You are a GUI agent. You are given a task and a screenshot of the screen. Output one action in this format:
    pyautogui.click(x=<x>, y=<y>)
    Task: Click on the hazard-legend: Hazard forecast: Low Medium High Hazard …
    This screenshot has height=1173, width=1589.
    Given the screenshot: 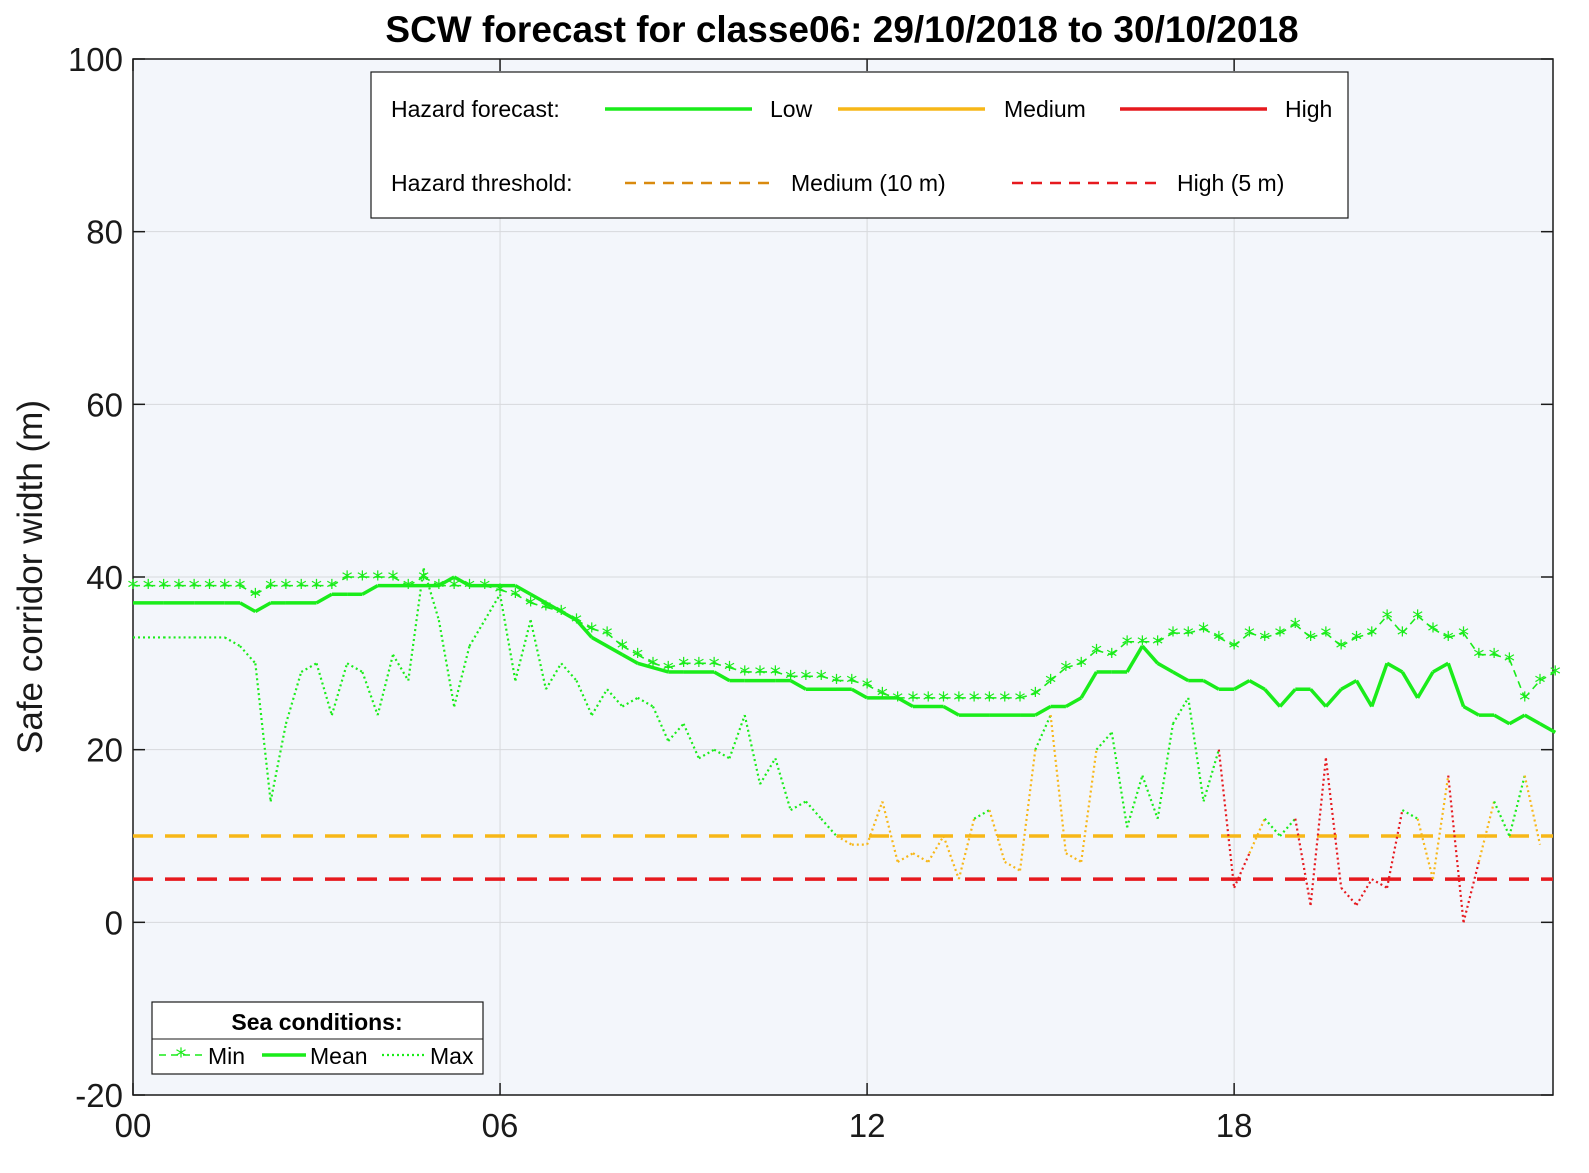 What is the action you would take?
    pyautogui.click(x=859, y=145)
    